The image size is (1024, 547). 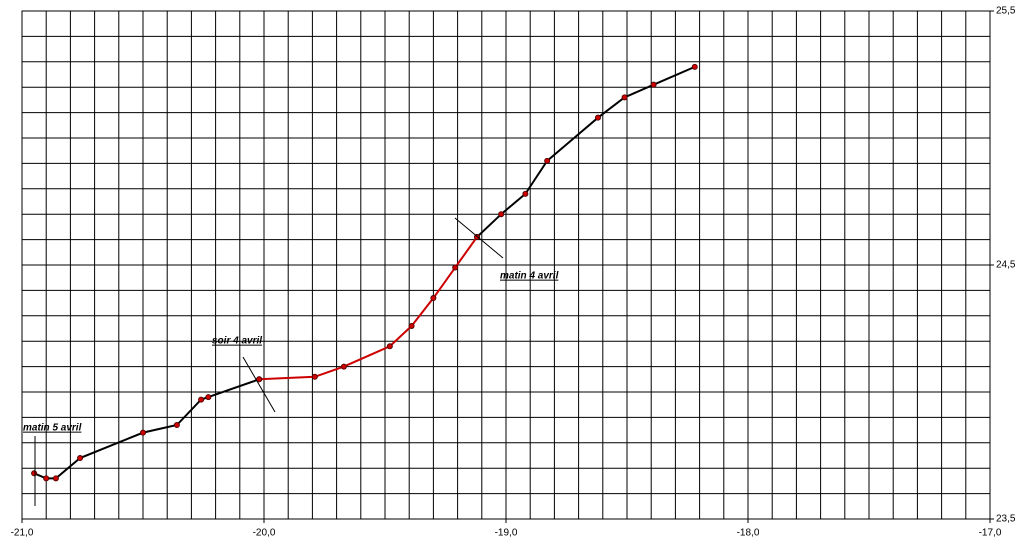 What do you see at coordinates (1006, 11) in the screenshot?
I see `y-tick-label: 25,5` at bounding box center [1006, 11].